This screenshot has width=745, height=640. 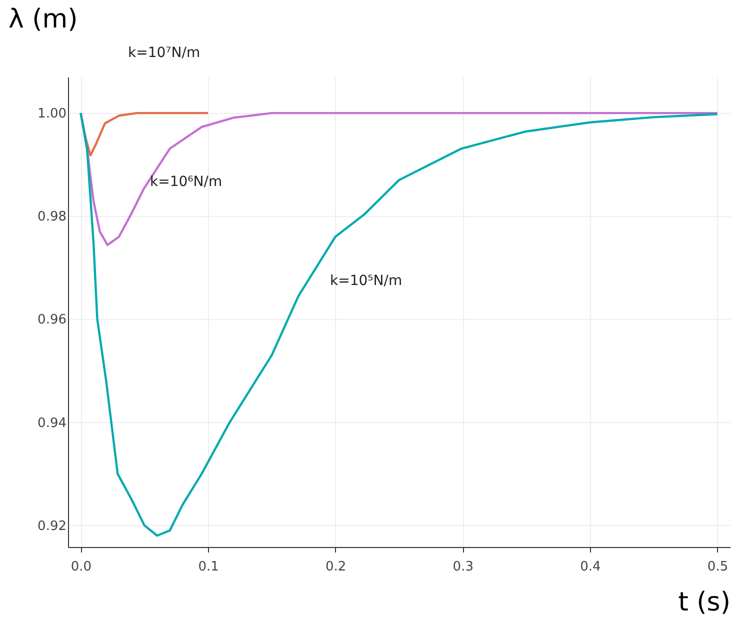 I want to click on x-tick-label: 0.4, so click(x=590, y=567).